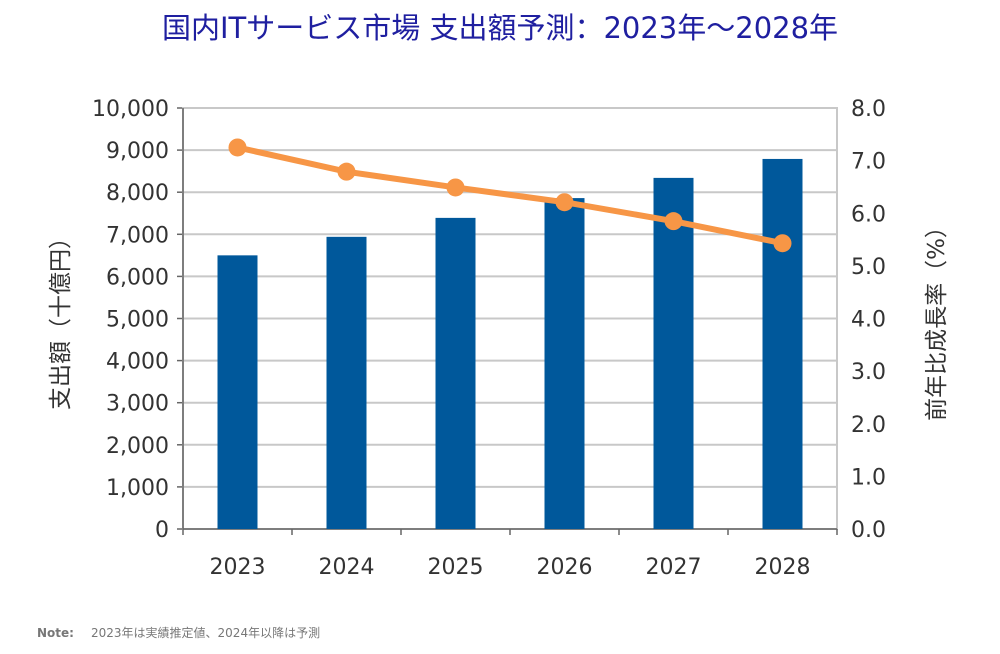 This screenshot has width=1000, height=654. I want to click on y-tick-label: 0, so click(162, 530).